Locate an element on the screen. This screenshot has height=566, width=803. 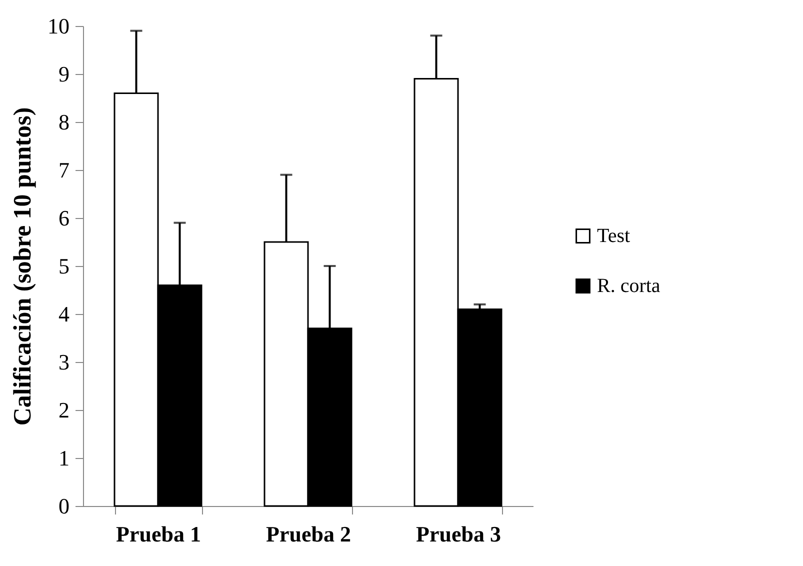
legend-label: Test is located at coordinates (613, 236).